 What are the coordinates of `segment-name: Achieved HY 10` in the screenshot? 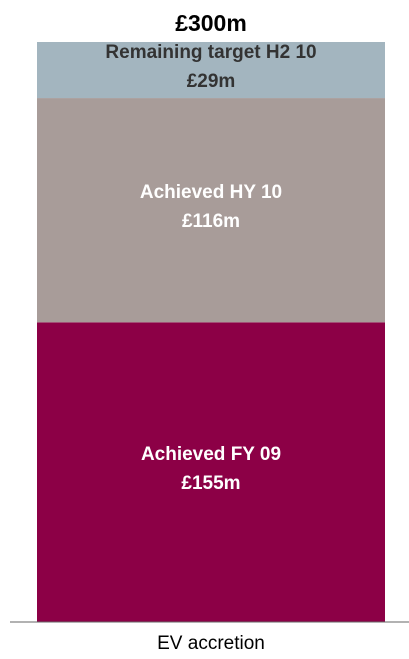 It's located at (211, 192).